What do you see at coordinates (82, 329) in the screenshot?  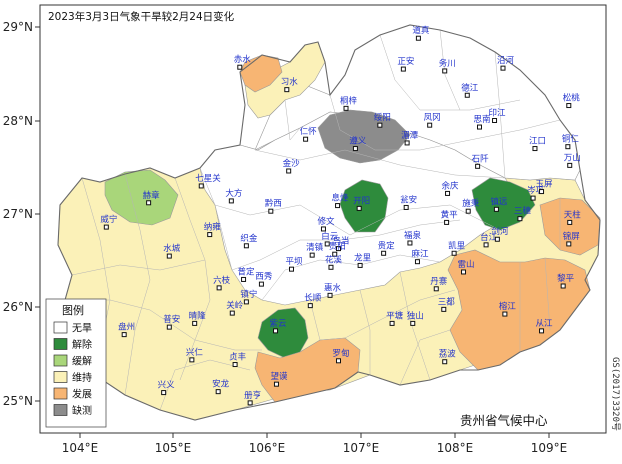 I see `legend-label: 无旱` at bounding box center [82, 329].